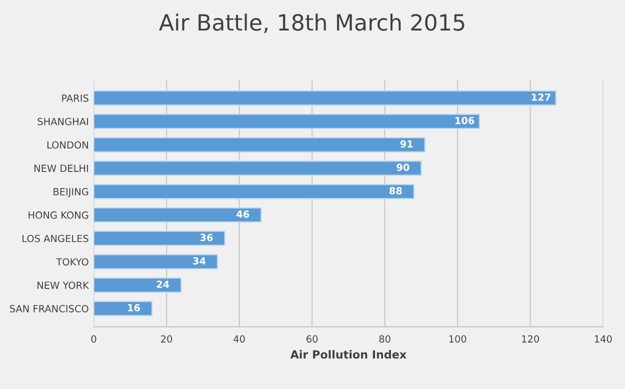 The height and width of the screenshot is (389, 625). Describe the element at coordinates (384, 339) in the screenshot. I see `x-tick-label: 80` at that location.